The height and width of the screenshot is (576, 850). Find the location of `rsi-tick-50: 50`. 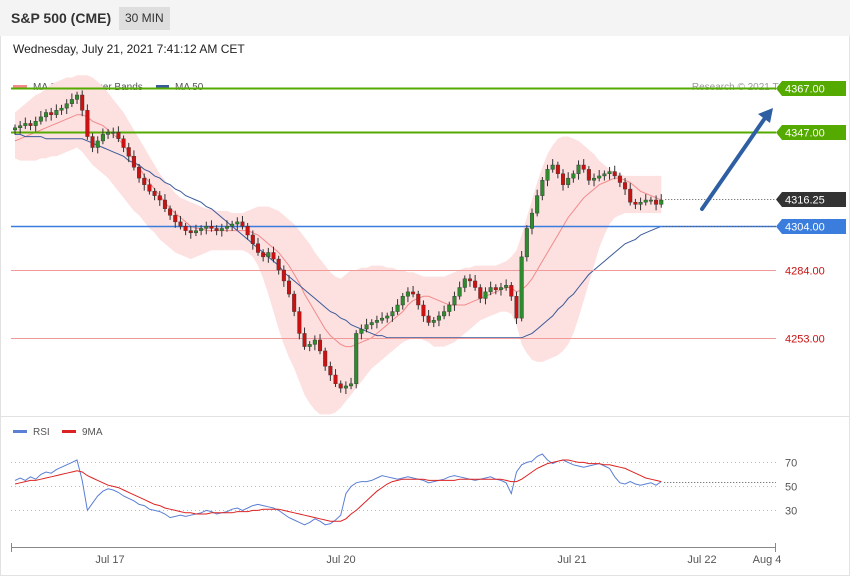

rsi-tick-50: 50 is located at coordinates (791, 488).